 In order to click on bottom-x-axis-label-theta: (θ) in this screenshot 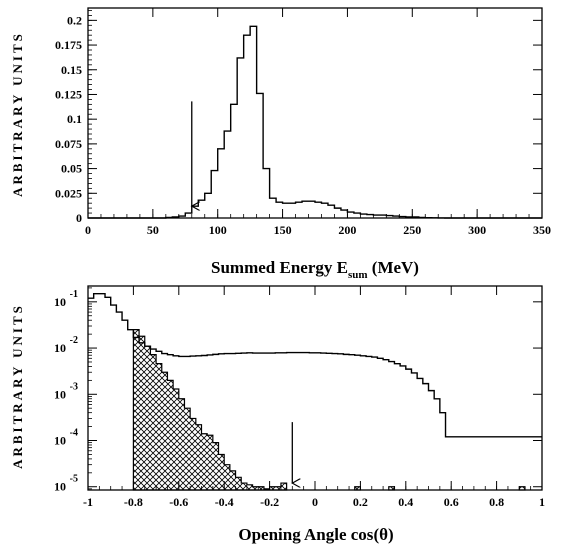, I will do `click(383, 534)`.